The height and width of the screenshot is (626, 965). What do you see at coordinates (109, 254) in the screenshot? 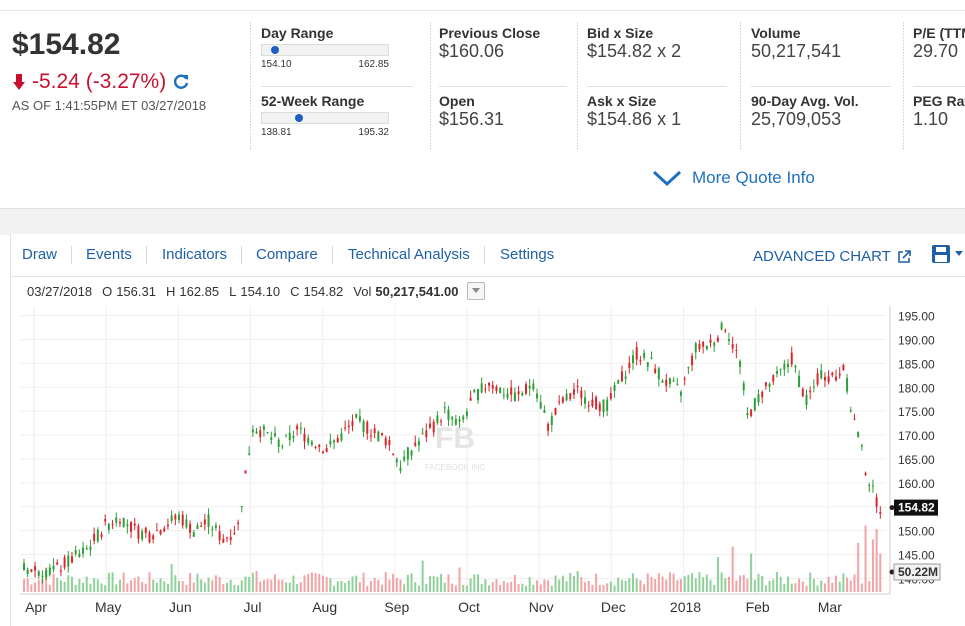
I see `toolbar-events: Events` at bounding box center [109, 254].